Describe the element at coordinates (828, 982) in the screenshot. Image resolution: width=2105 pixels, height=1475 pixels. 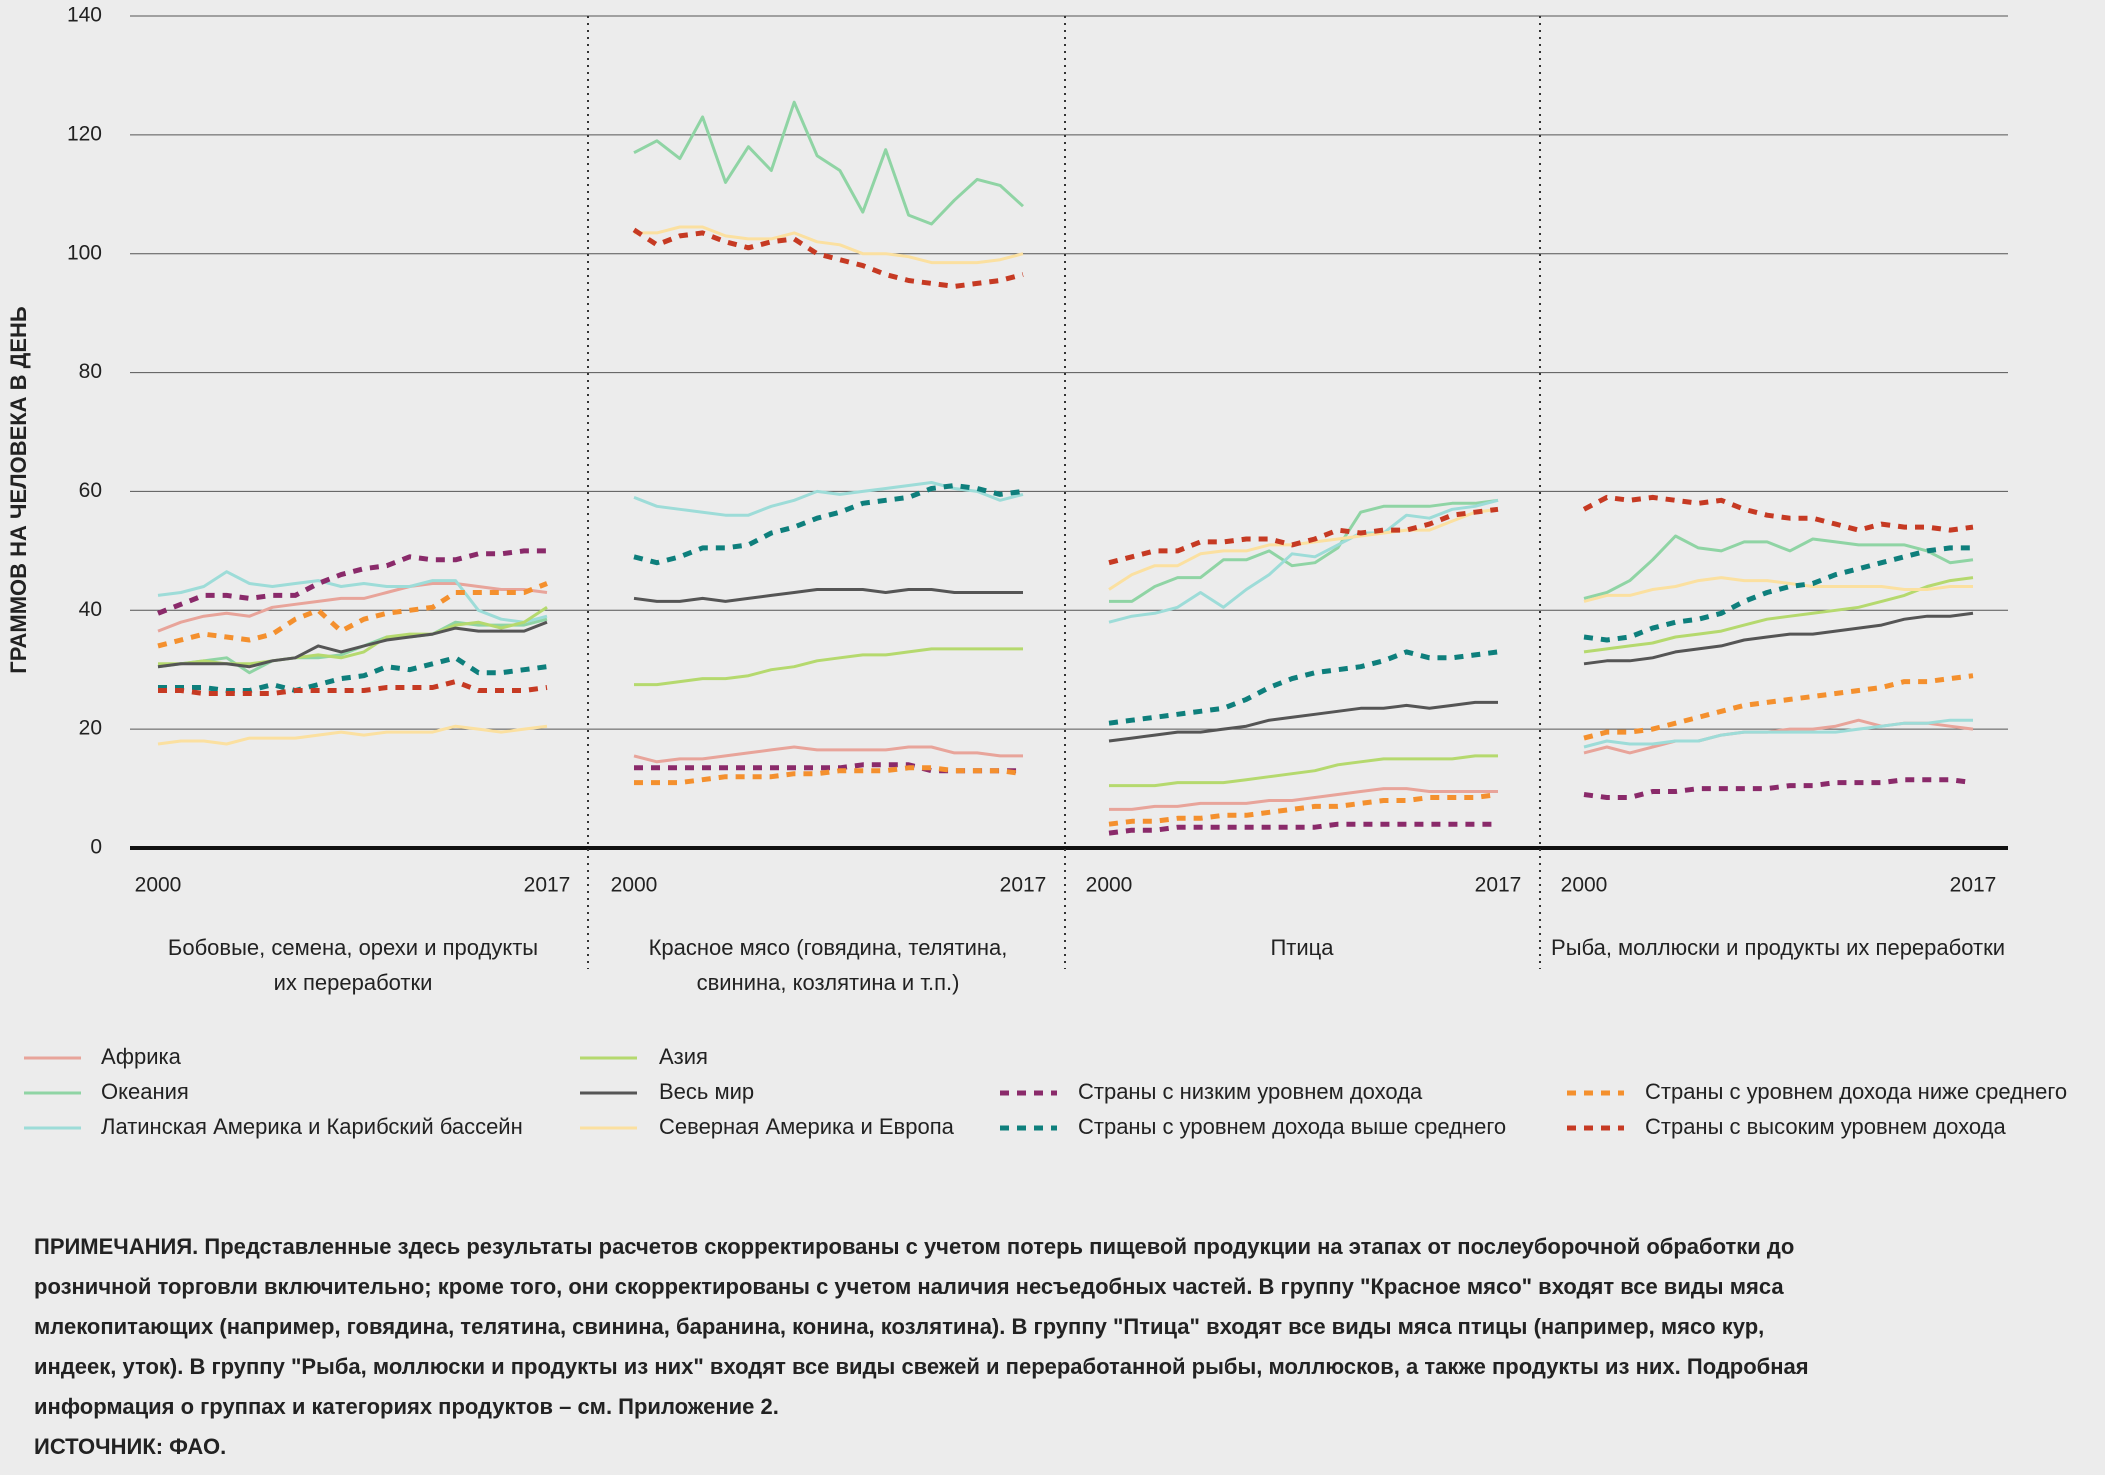
I see `panel-title: свинина, козлятина и т.п.)` at that location.